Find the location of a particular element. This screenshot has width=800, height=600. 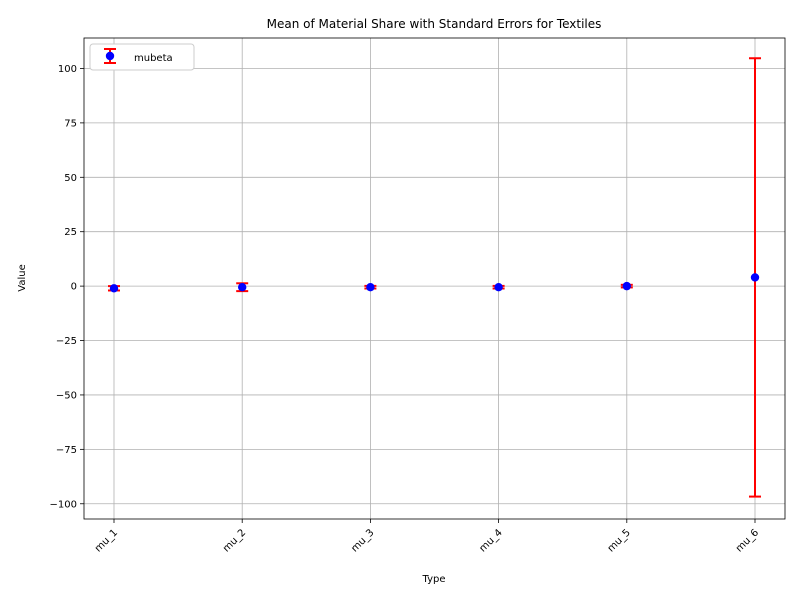

legend-point is located at coordinates (110, 56).